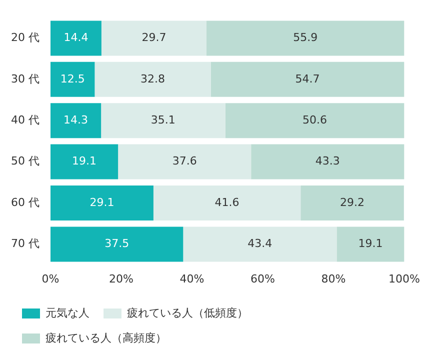 The width and height of the screenshot is (436, 362). I want to click on data-label: 29.2, so click(352, 202).